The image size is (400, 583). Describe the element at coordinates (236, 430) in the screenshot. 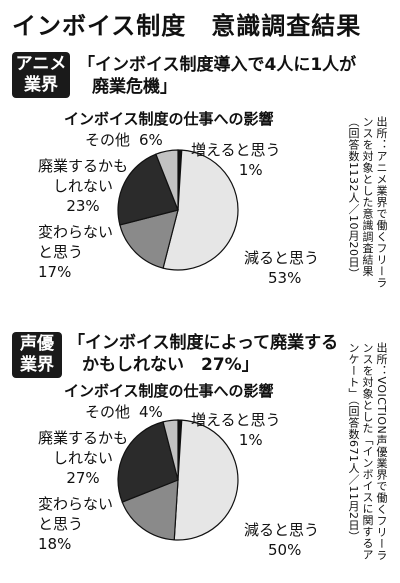

I see `voice-actor-label-increase: 増えると思う 1%` at that location.